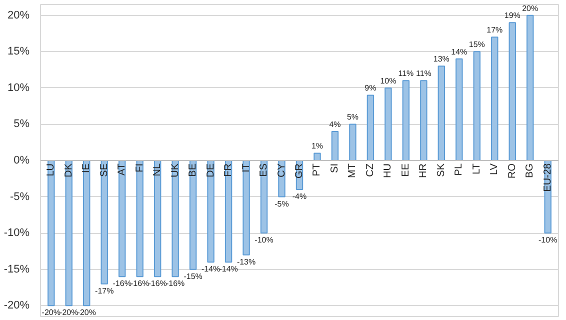 The height and width of the screenshot is (320, 566). I want to click on x-tick-label: NL, so click(158, 169).